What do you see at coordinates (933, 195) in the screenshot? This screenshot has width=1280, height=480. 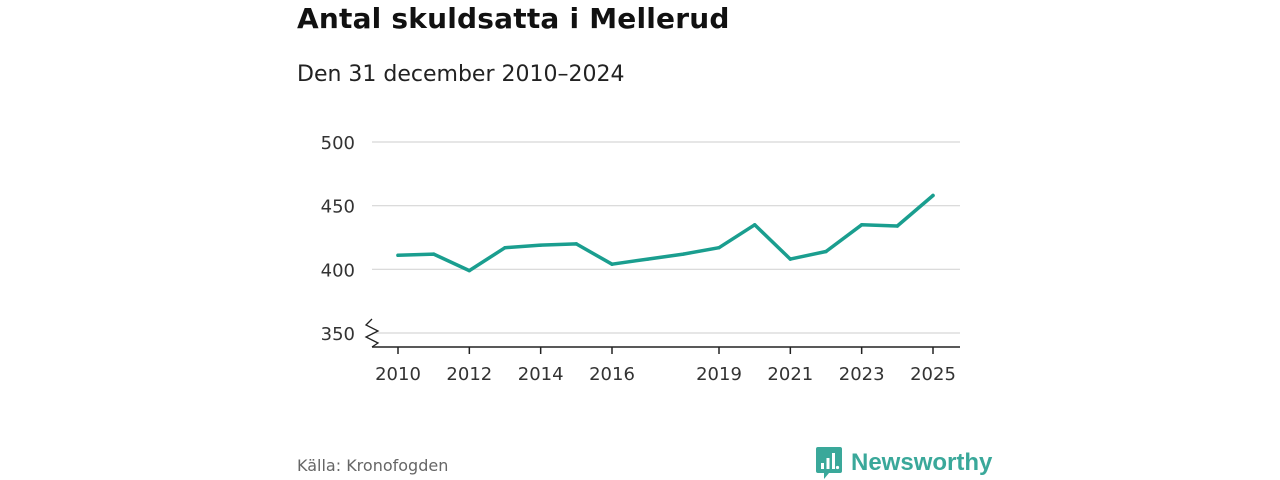 I see `data-point-2025` at bounding box center [933, 195].